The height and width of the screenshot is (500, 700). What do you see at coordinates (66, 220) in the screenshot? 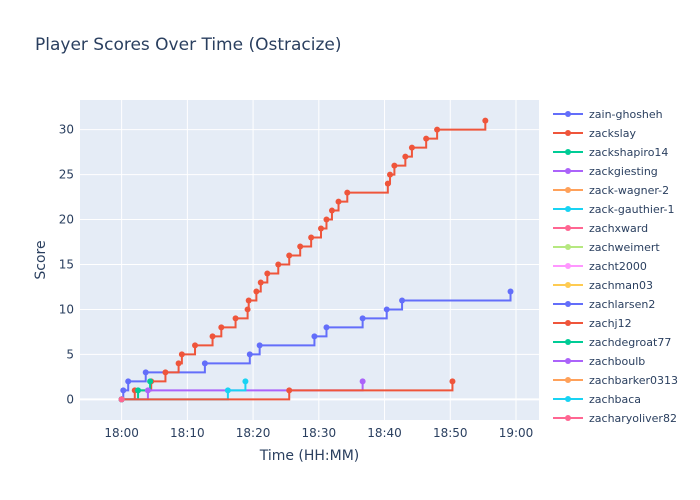
I see `y-tick-label: 20` at bounding box center [66, 220].